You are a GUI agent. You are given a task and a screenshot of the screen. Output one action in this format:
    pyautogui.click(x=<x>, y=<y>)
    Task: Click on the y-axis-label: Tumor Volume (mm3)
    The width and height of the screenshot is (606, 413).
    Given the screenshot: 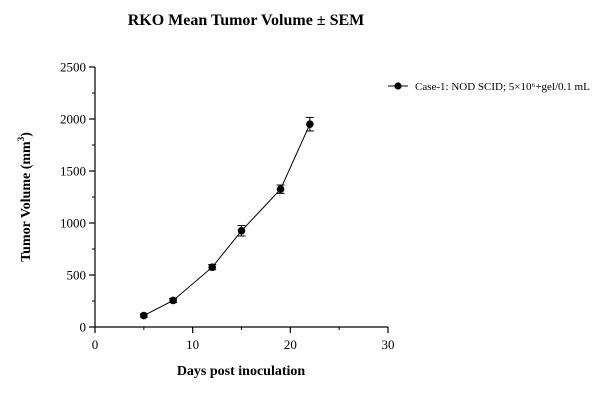 What is the action you would take?
    pyautogui.click(x=25, y=197)
    